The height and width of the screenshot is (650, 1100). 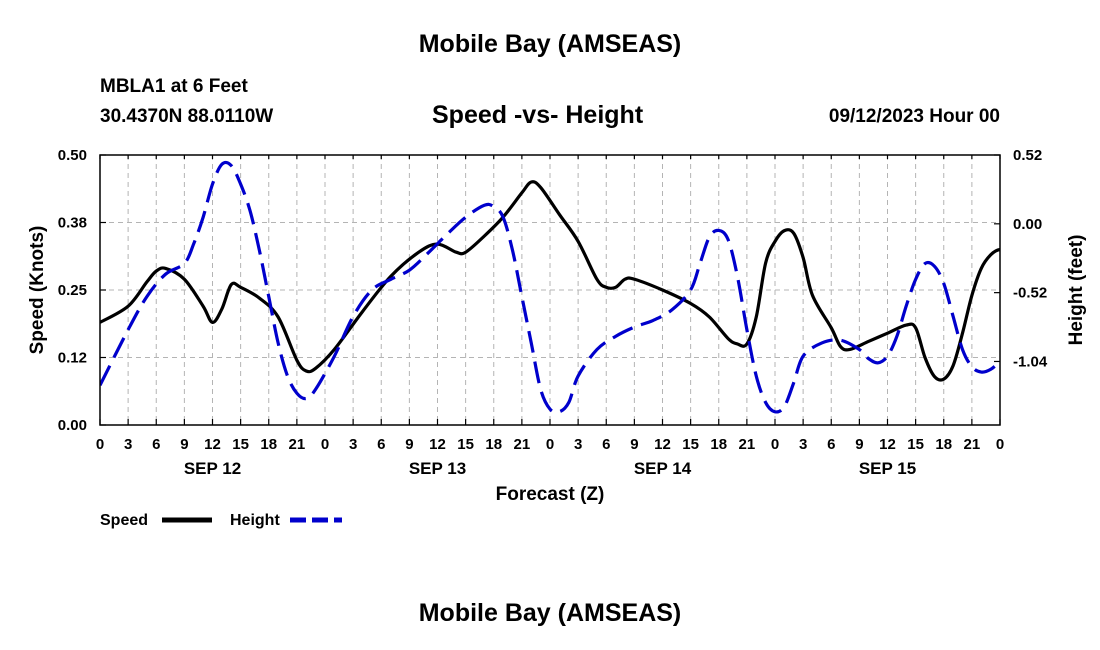 I want to click on y2-tick-label: 0.52, so click(x=1027, y=155).